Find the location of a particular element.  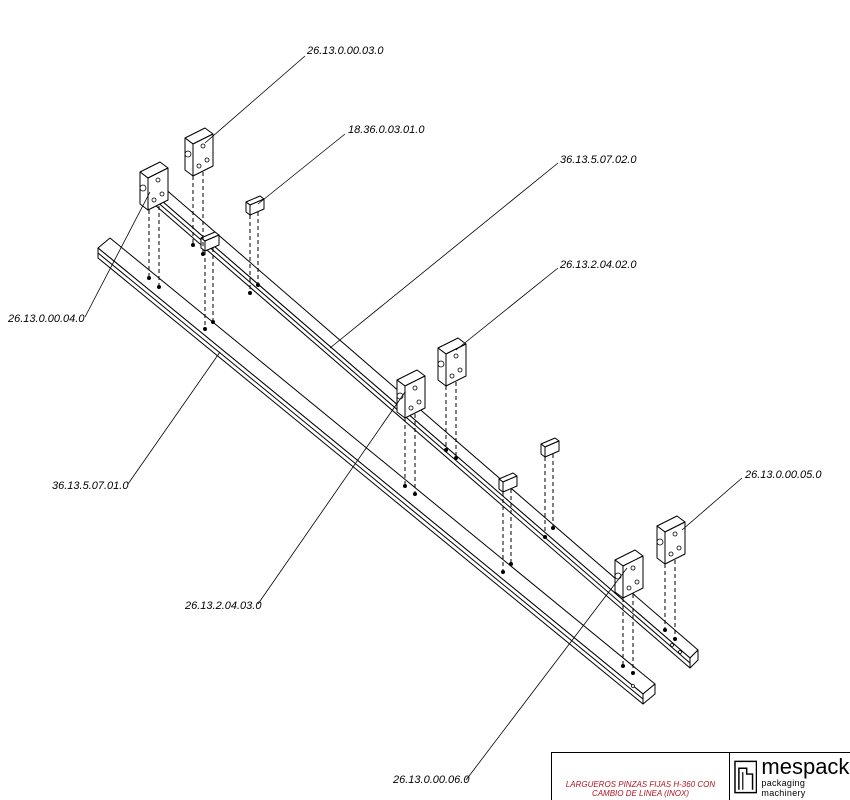

logo-cell: mespack packaging machinery is located at coordinates (790, 776).